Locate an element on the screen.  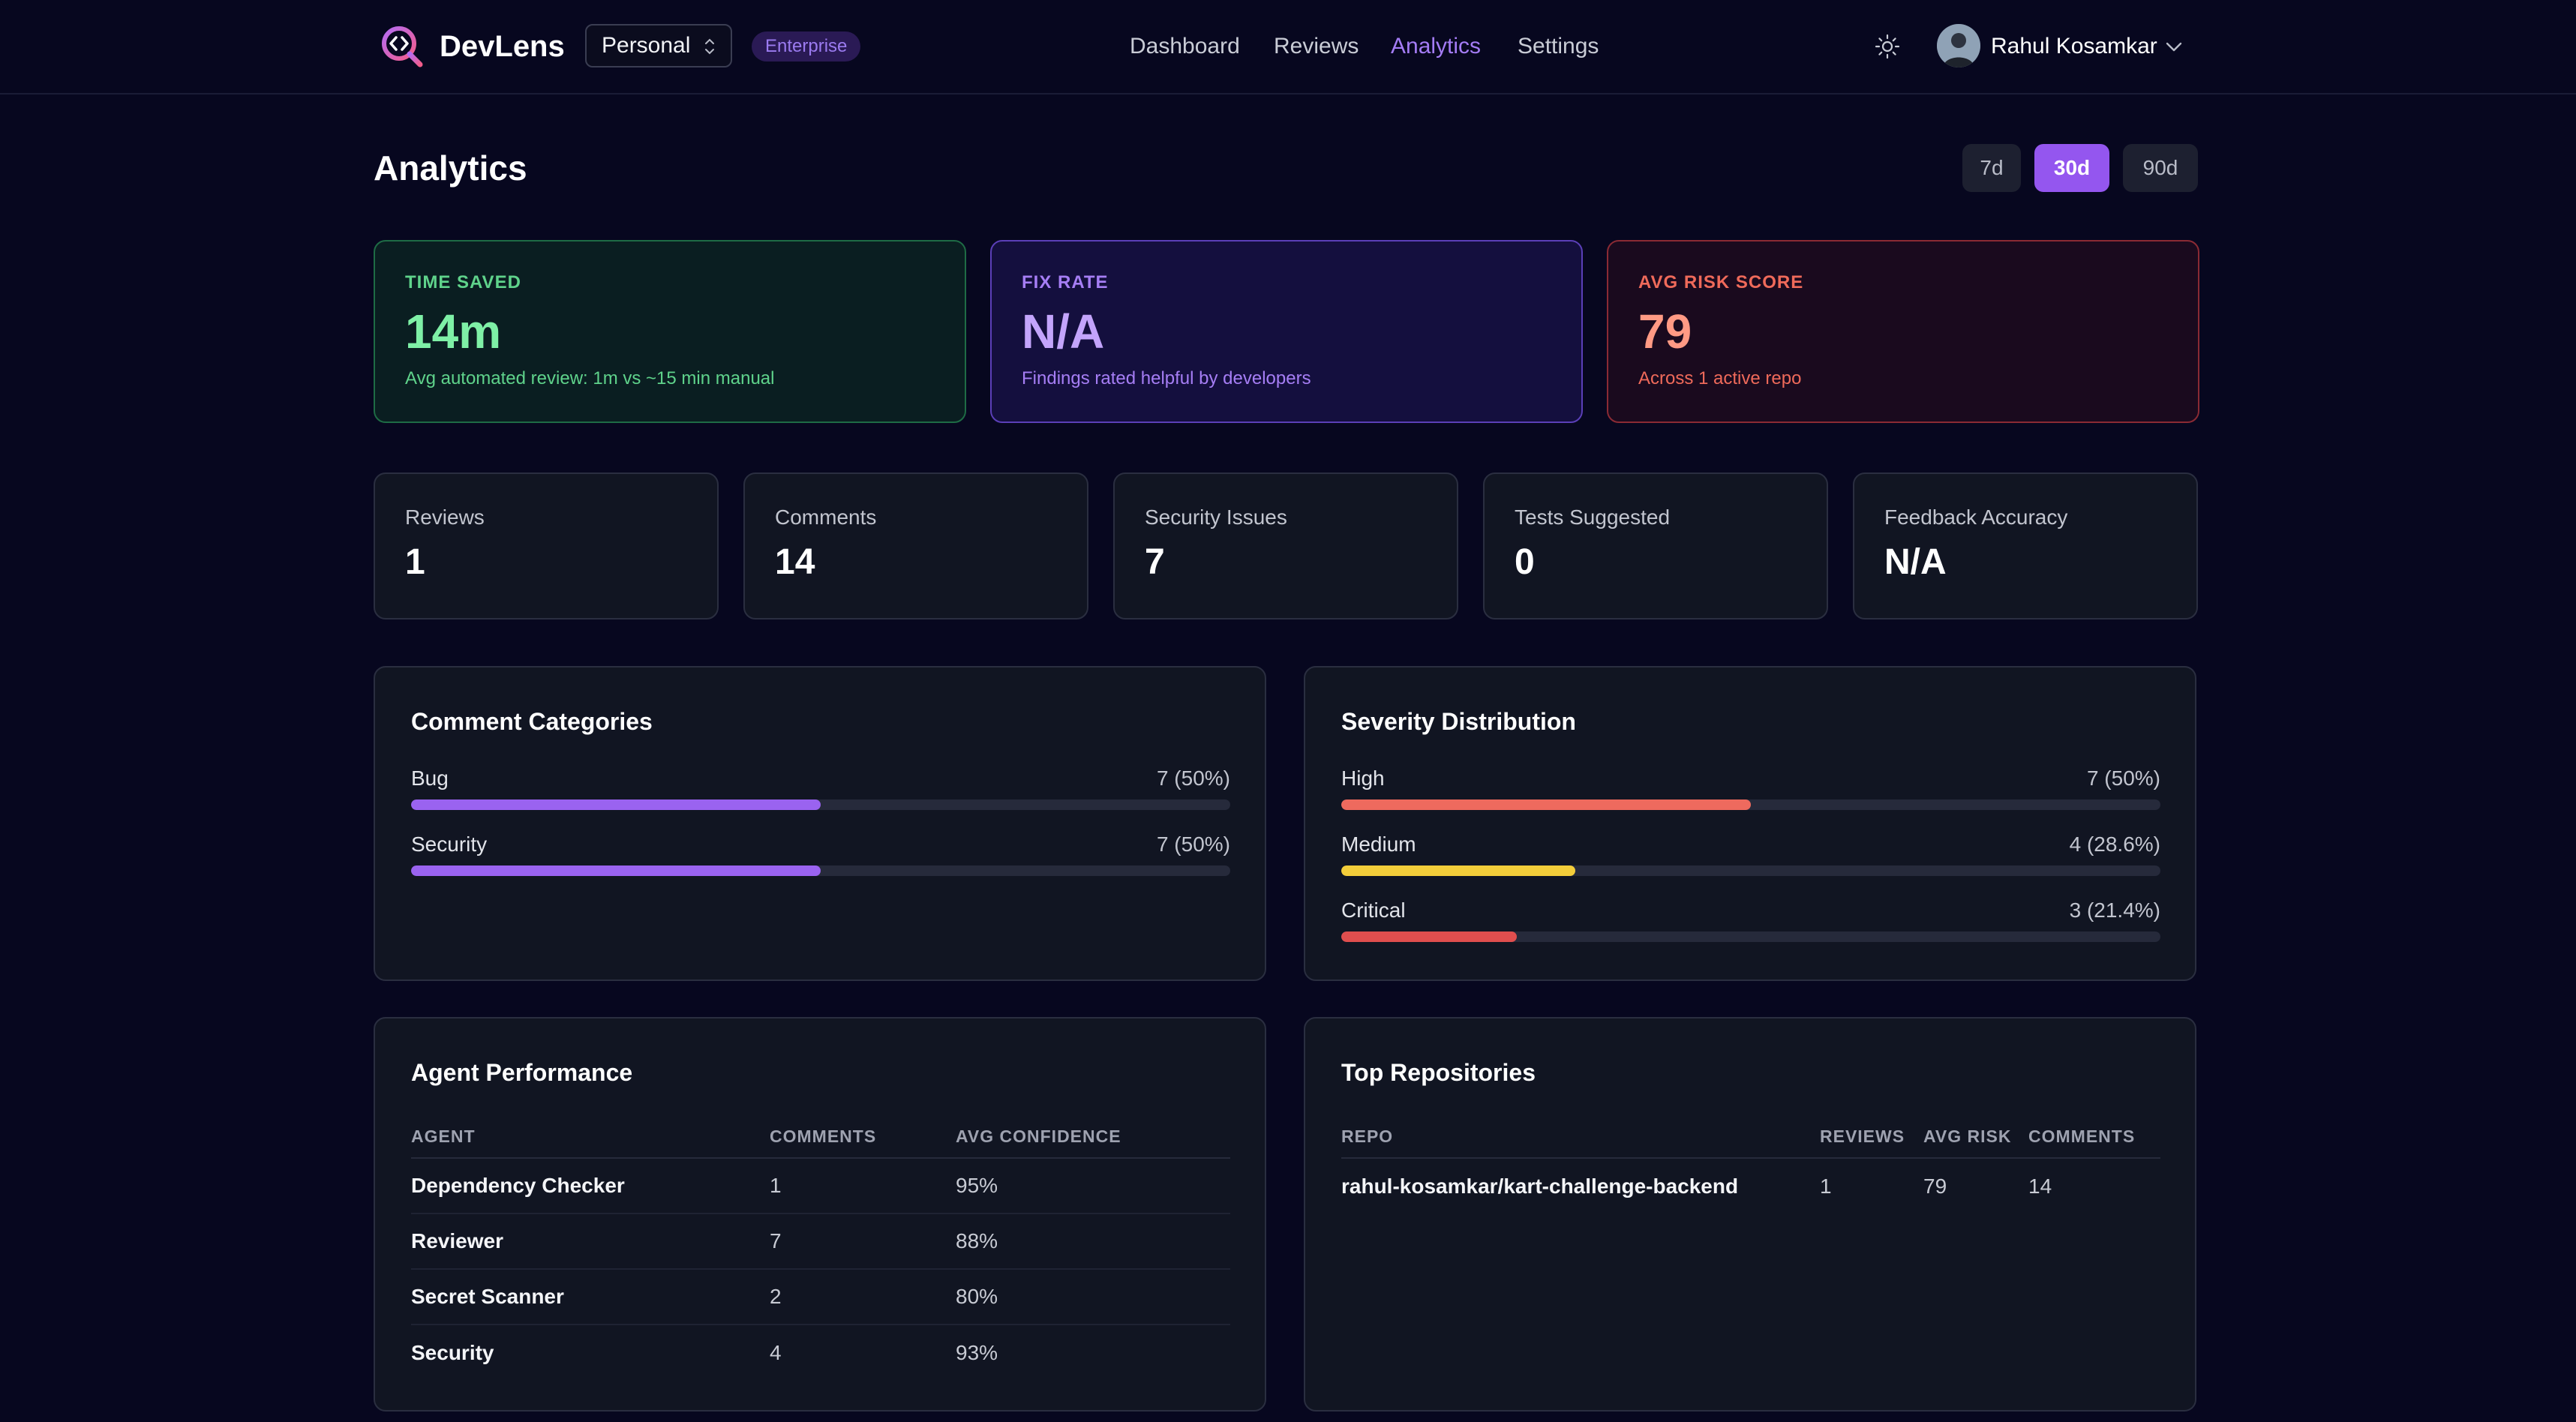
category-name: Security is located at coordinates (449, 844).